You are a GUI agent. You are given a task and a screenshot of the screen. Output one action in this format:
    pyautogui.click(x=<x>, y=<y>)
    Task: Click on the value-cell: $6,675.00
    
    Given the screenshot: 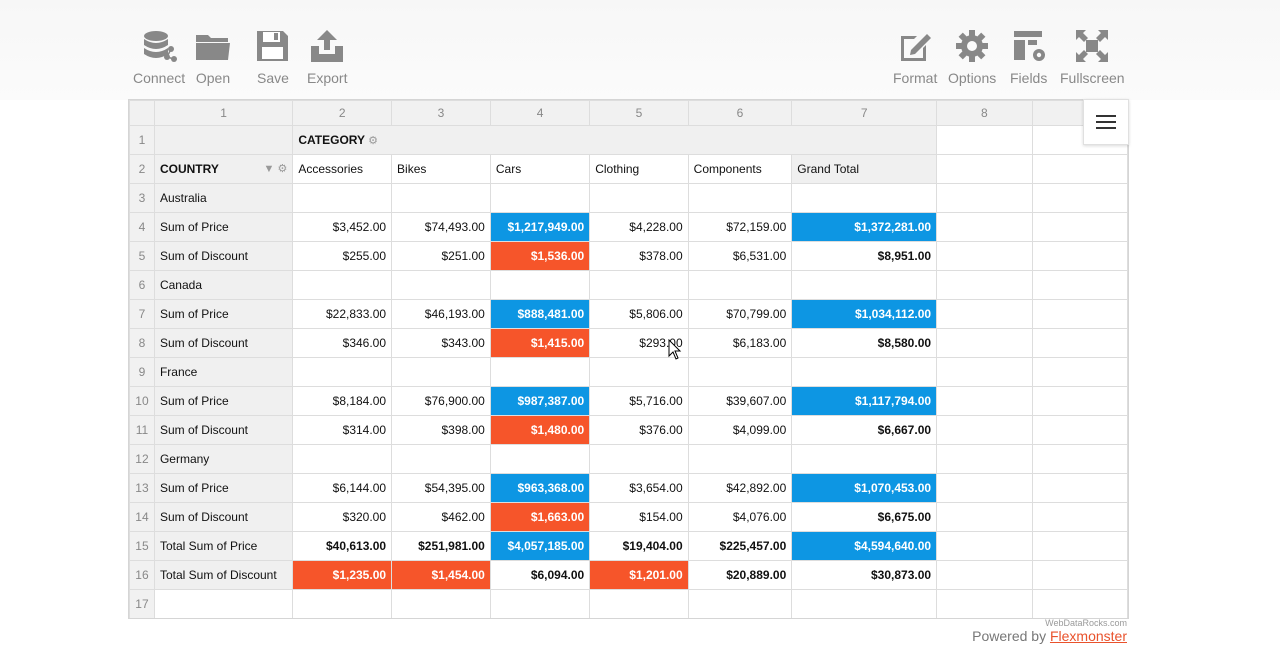 What is the action you would take?
    pyautogui.click(x=864, y=517)
    